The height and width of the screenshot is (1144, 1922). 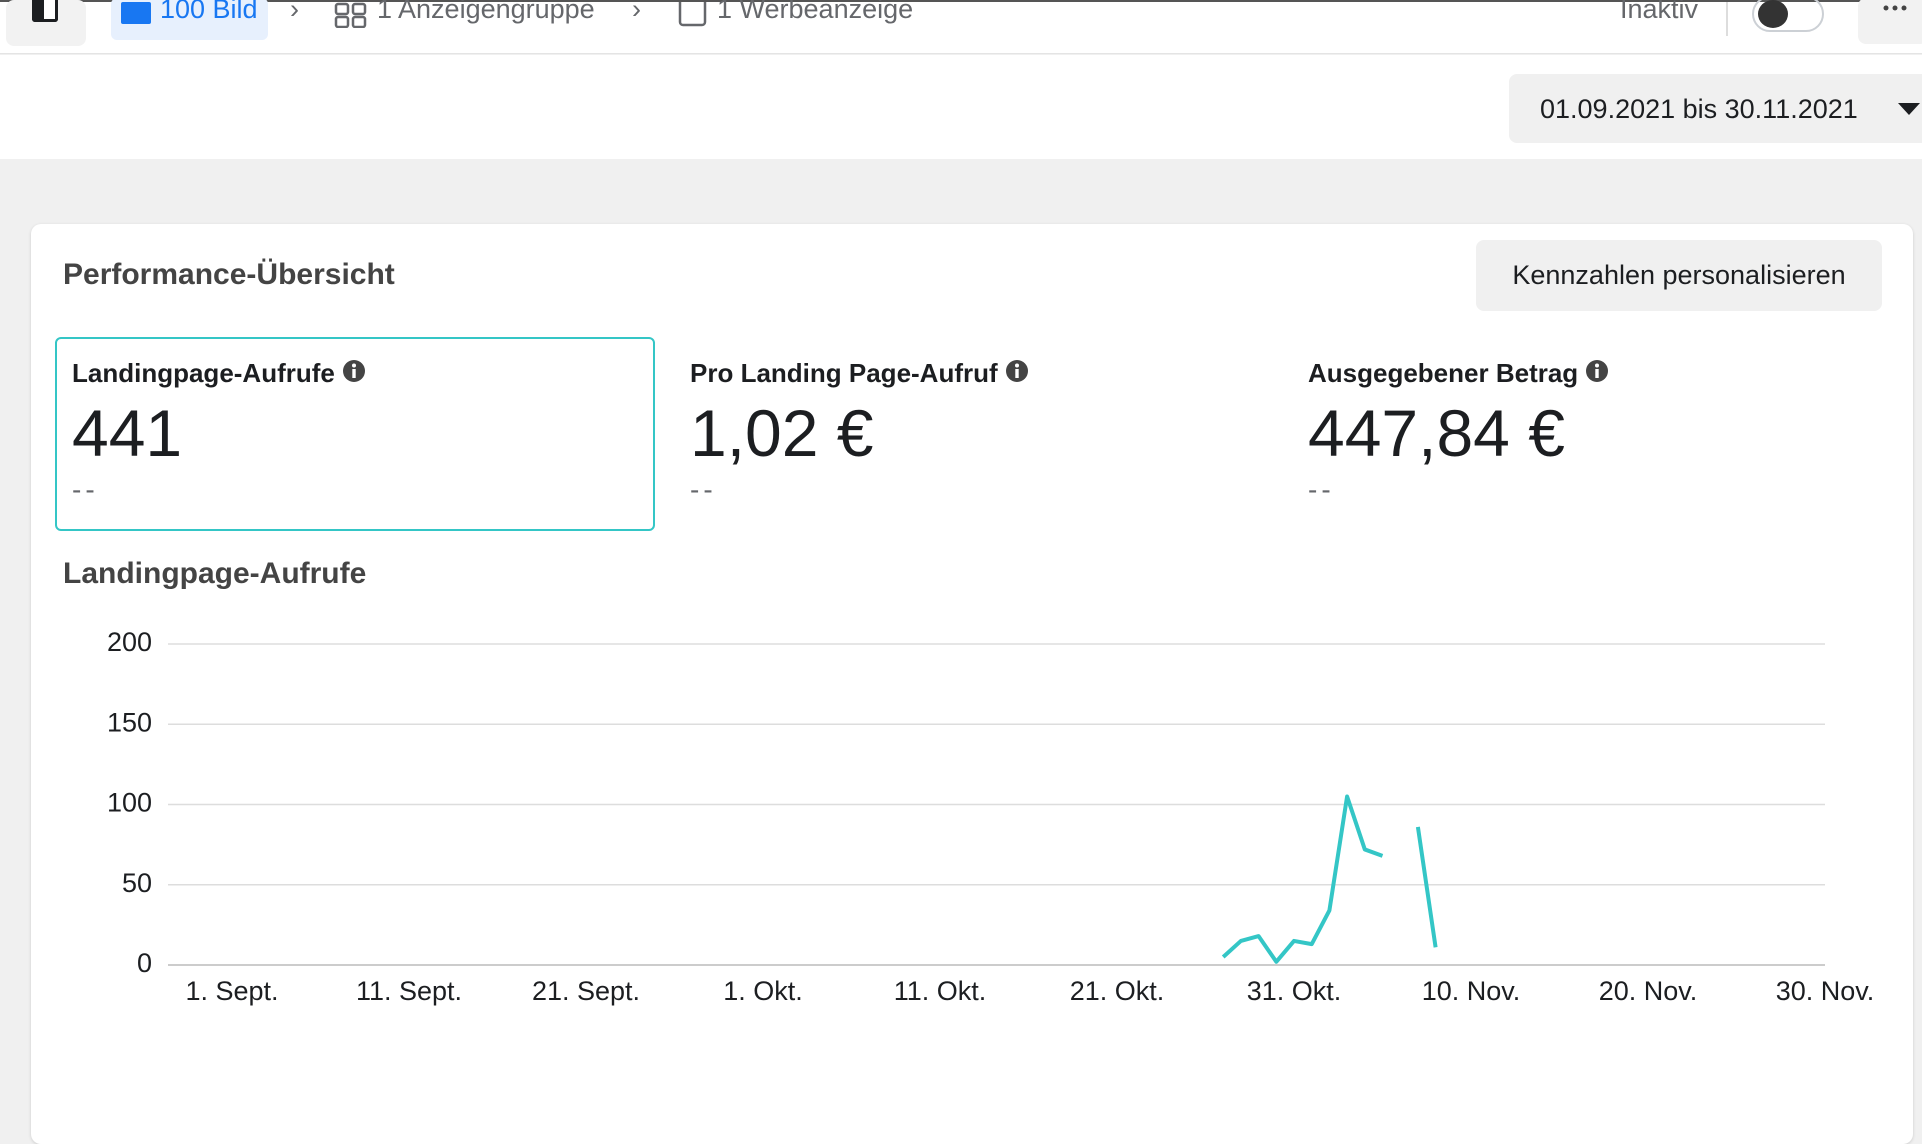 I want to click on x-tick-label: 1. Okt., so click(x=763, y=991).